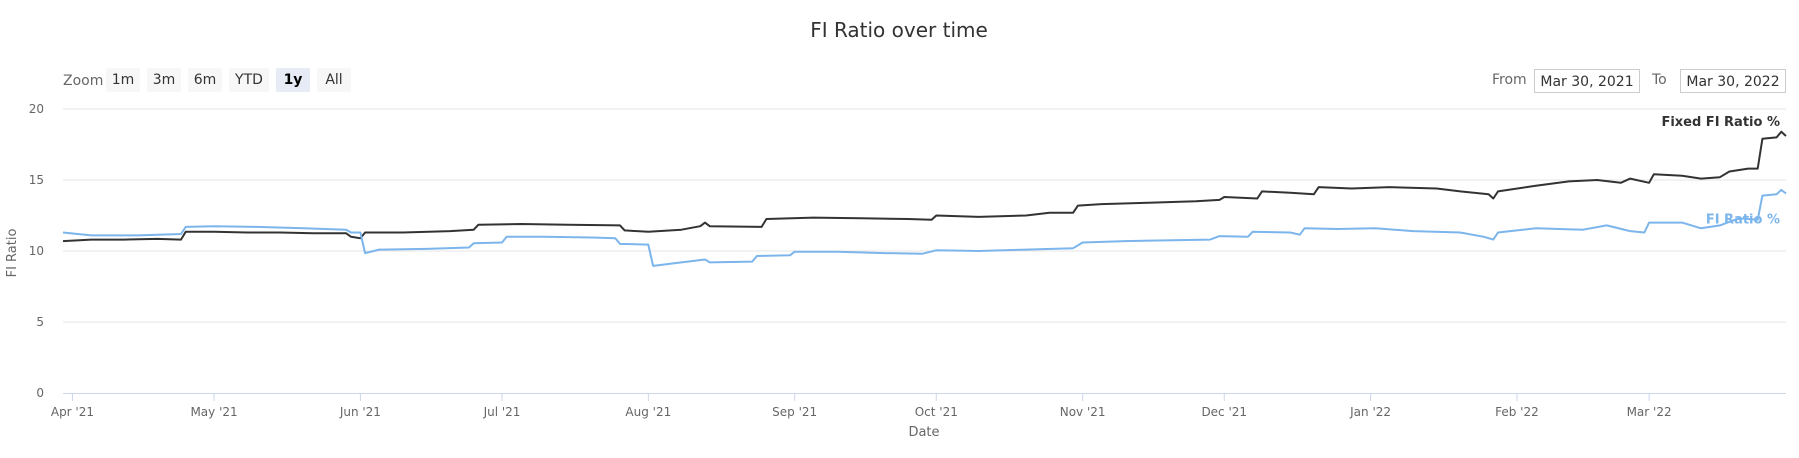 The height and width of the screenshot is (458, 1799). What do you see at coordinates (899, 30) in the screenshot?
I see `chart-title: FI Ratio over time` at bounding box center [899, 30].